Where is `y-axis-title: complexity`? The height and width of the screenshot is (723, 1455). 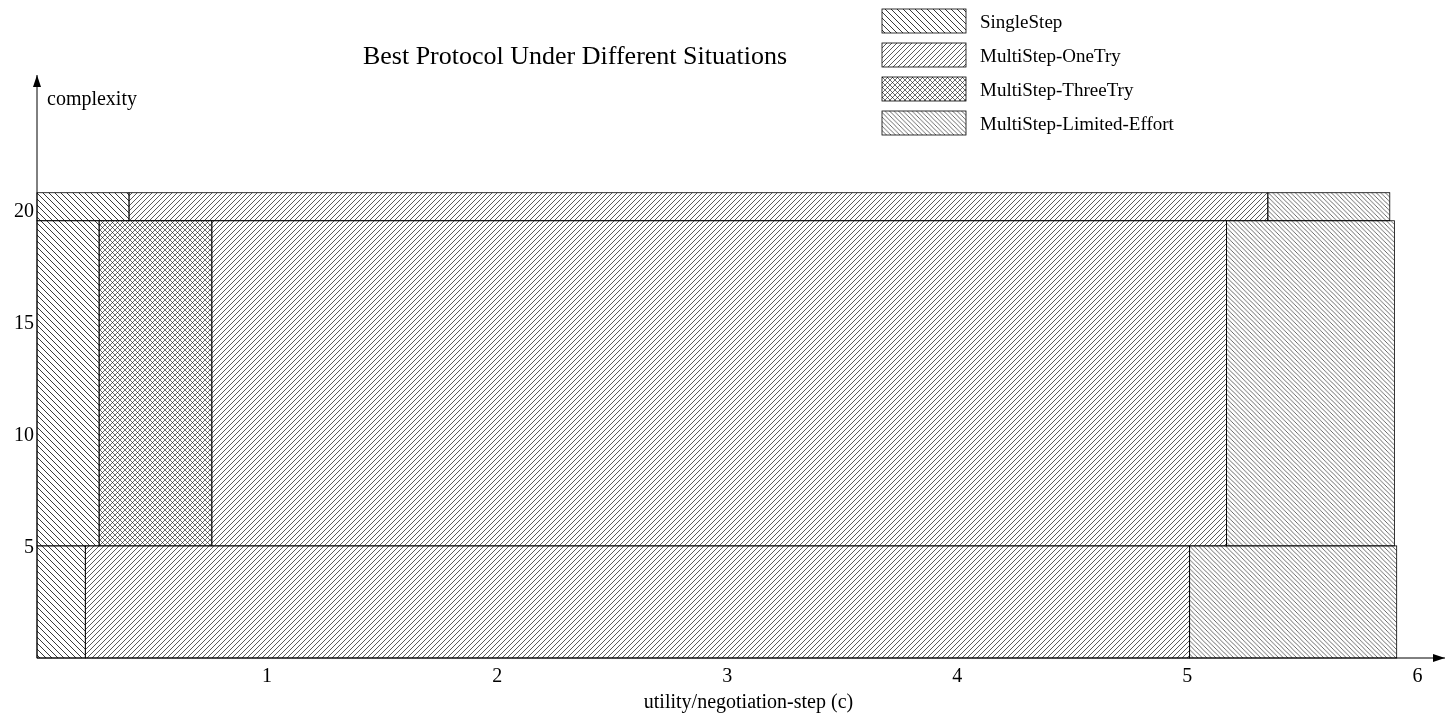 y-axis-title: complexity is located at coordinates (92, 98).